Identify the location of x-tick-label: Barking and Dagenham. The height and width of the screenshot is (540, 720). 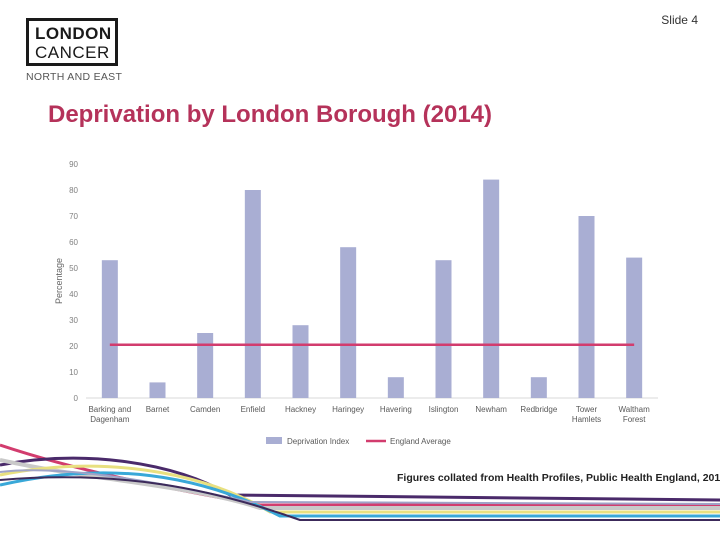
(109, 414).